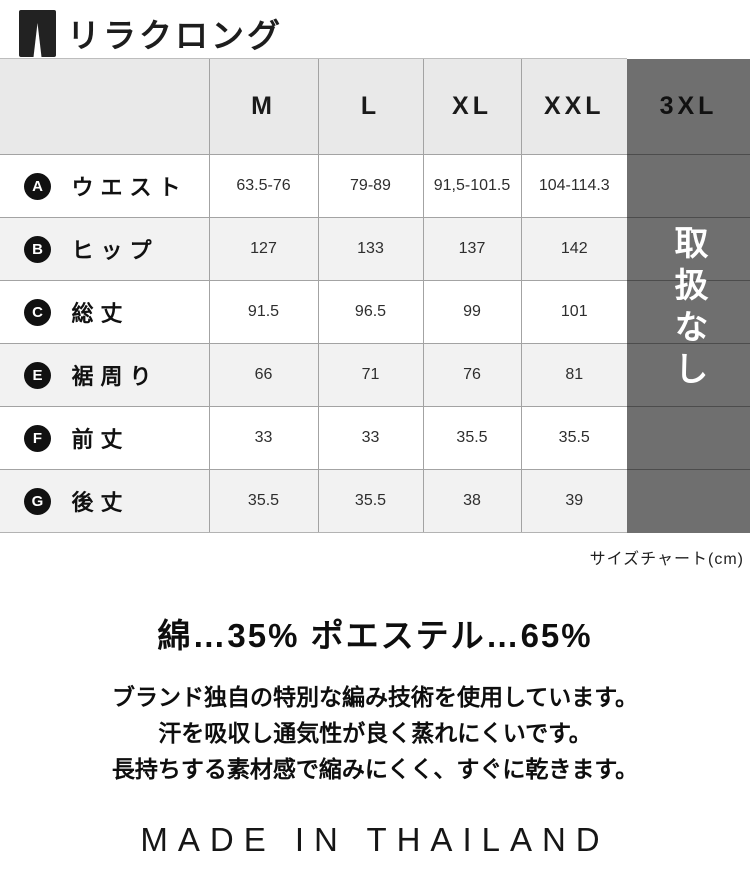 Image resolution: width=750 pixels, height=895 pixels. What do you see at coordinates (471, 375) in the screenshot?
I see `value-cell: 76` at bounding box center [471, 375].